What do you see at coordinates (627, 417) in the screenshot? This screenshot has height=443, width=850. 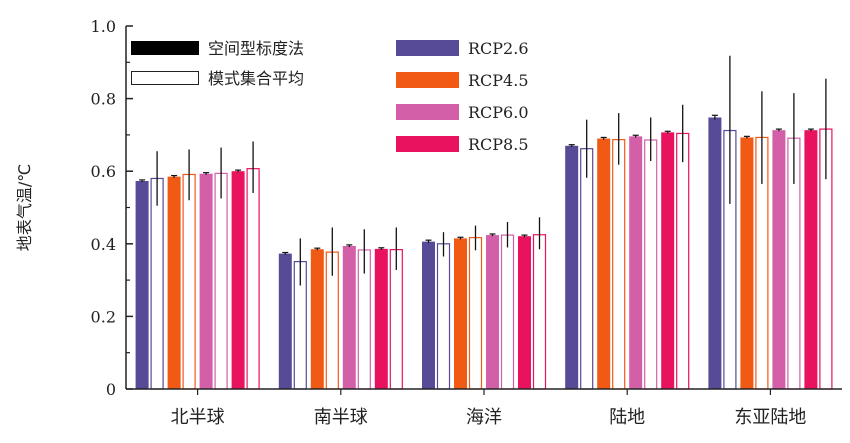 I see `x-category-label: 陆地` at bounding box center [627, 417].